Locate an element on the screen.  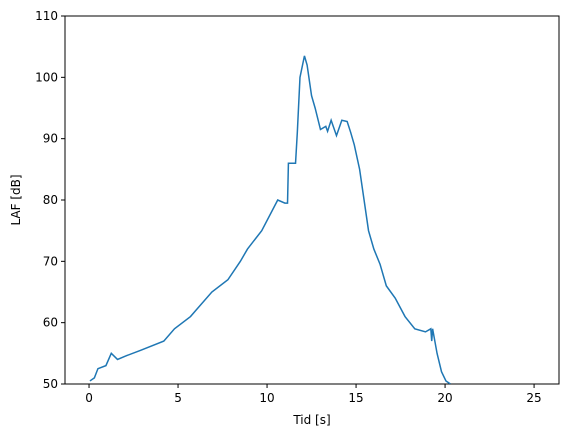
x-axis-label: Tid [s] is located at coordinates (311, 420).